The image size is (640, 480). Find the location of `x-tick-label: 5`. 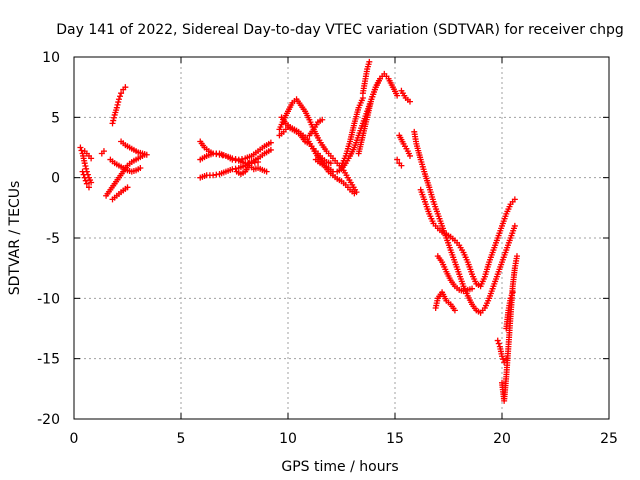

x-tick-label: 5 is located at coordinates (181, 439).